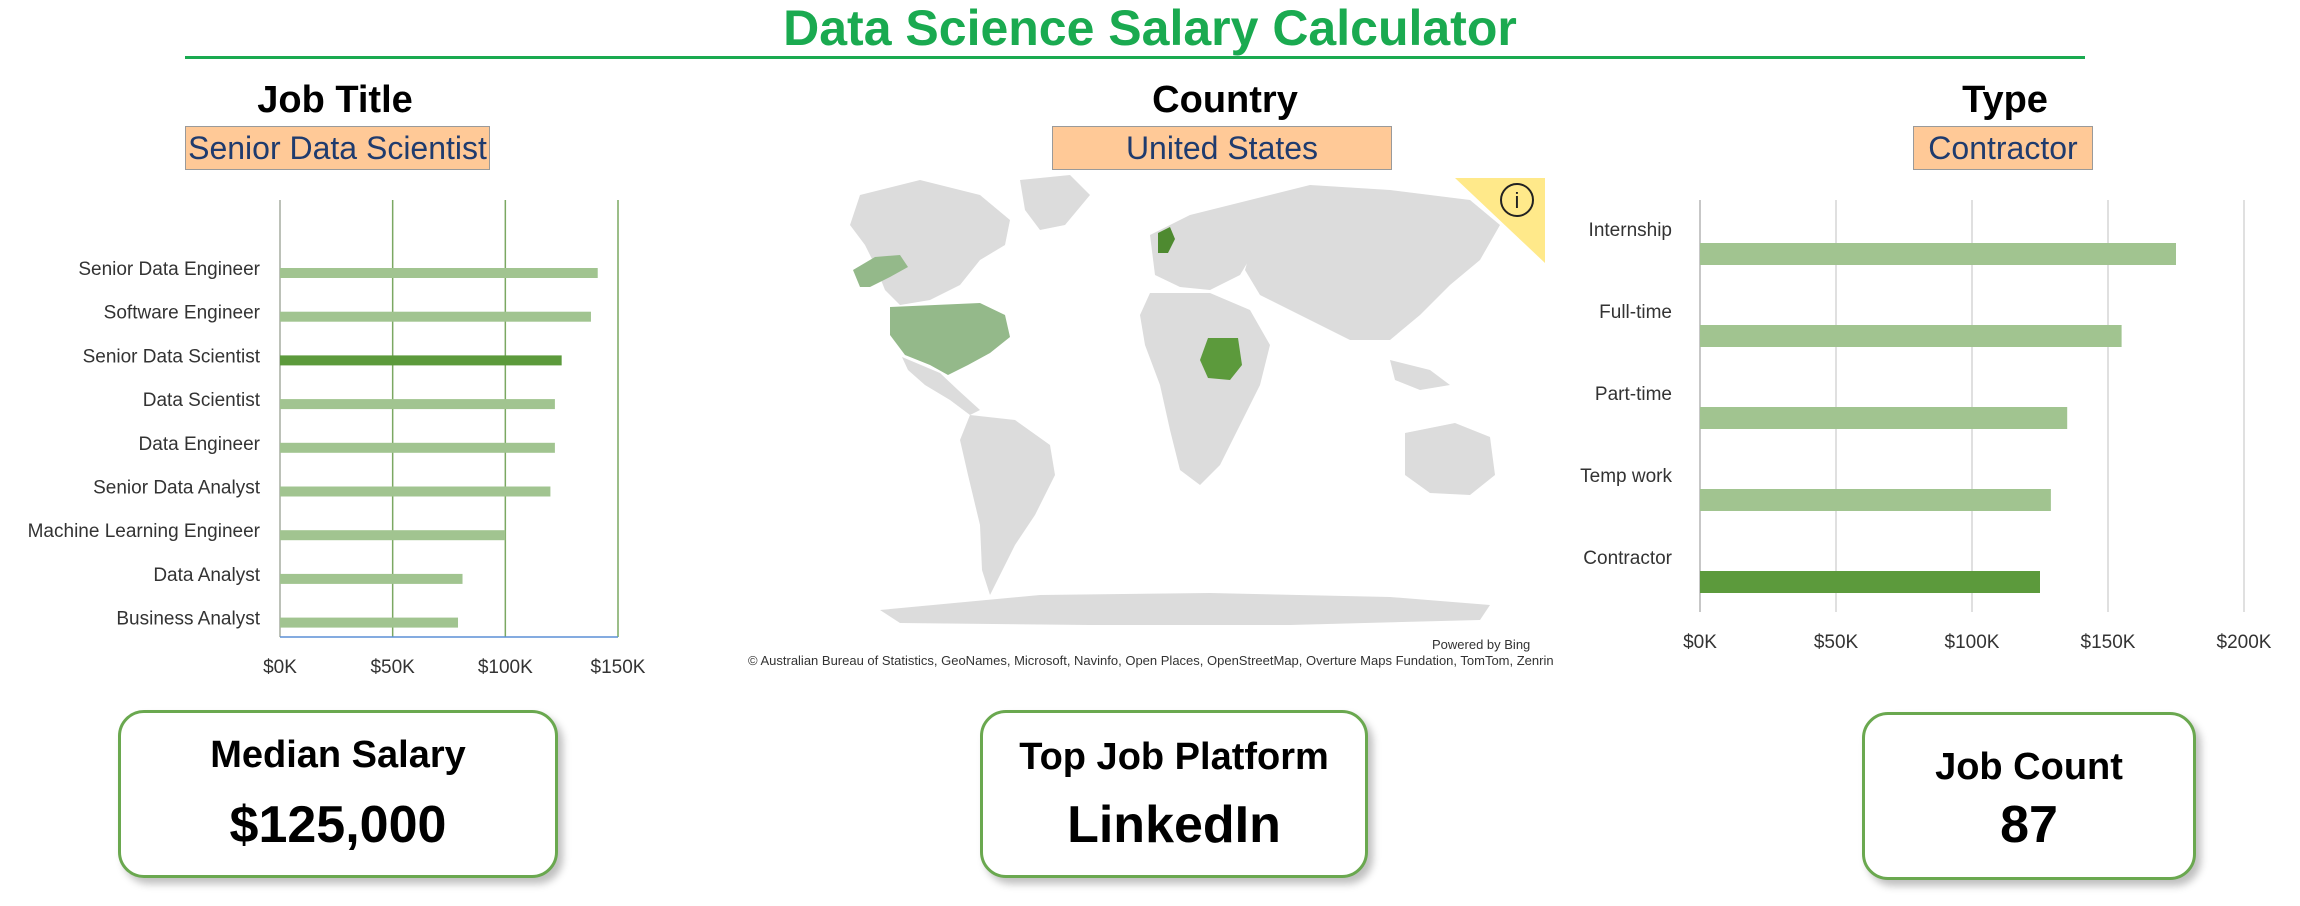  Describe the element at coordinates (338, 755) in the screenshot. I see `median-salary-label: Median Salary` at that location.